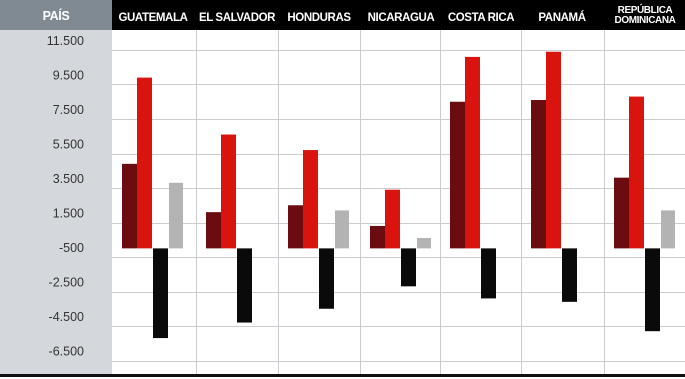 The image size is (685, 379). Describe the element at coordinates (561, 17) in the screenshot. I see `category-label-6: PANAMÁ` at that location.